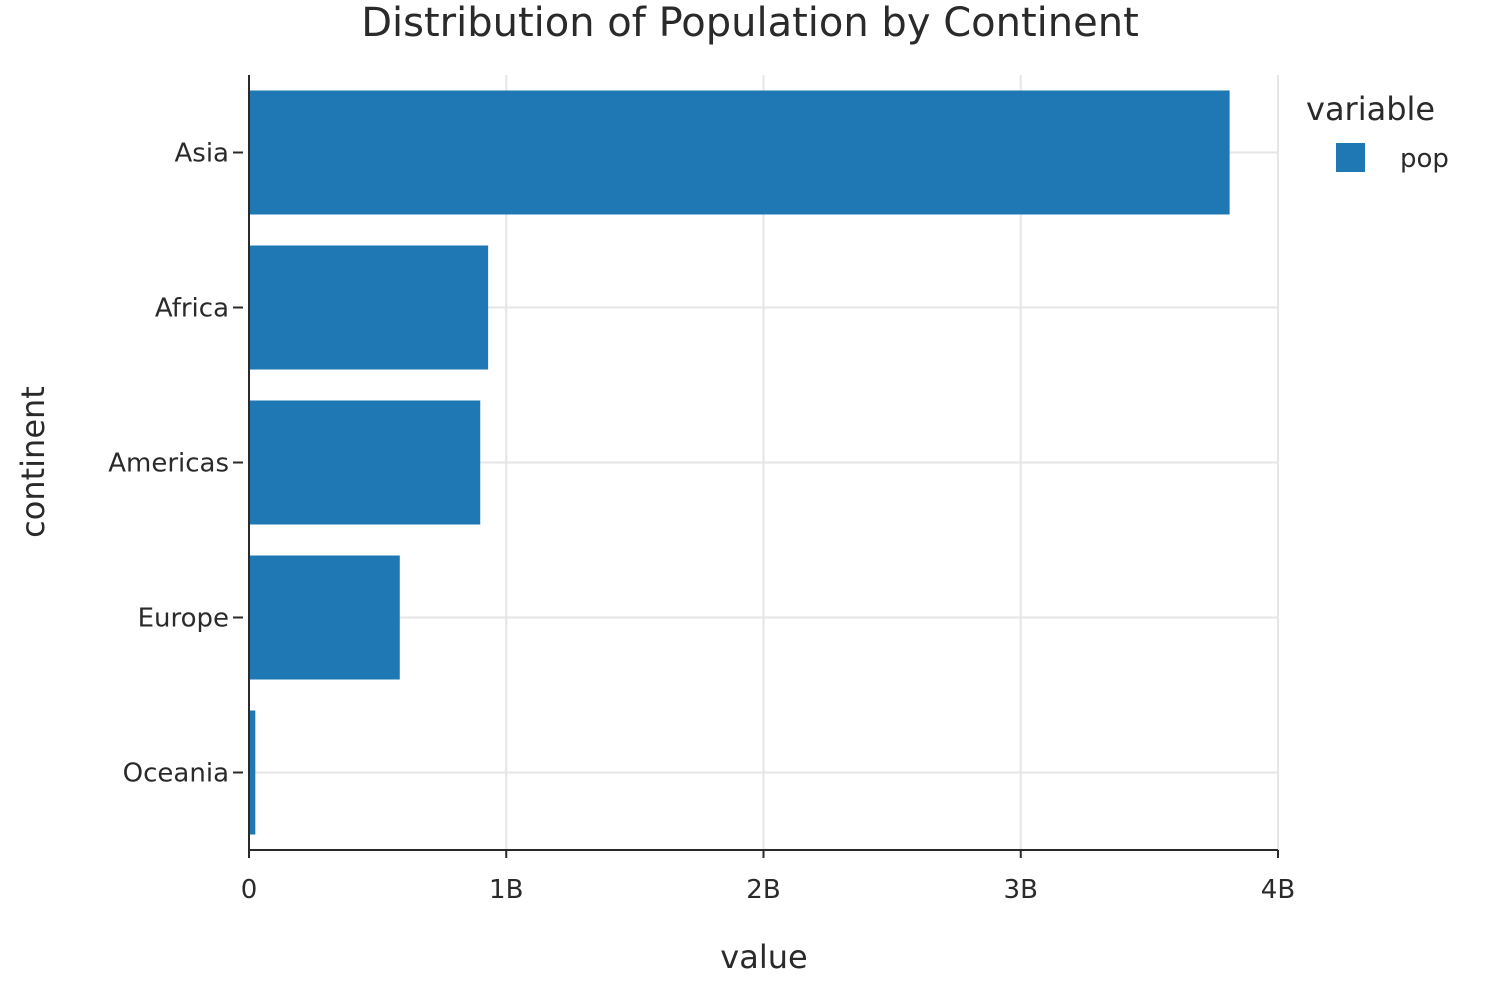 The width and height of the screenshot is (1500, 1000). I want to click on x-tick-label: 2B, so click(763, 890).